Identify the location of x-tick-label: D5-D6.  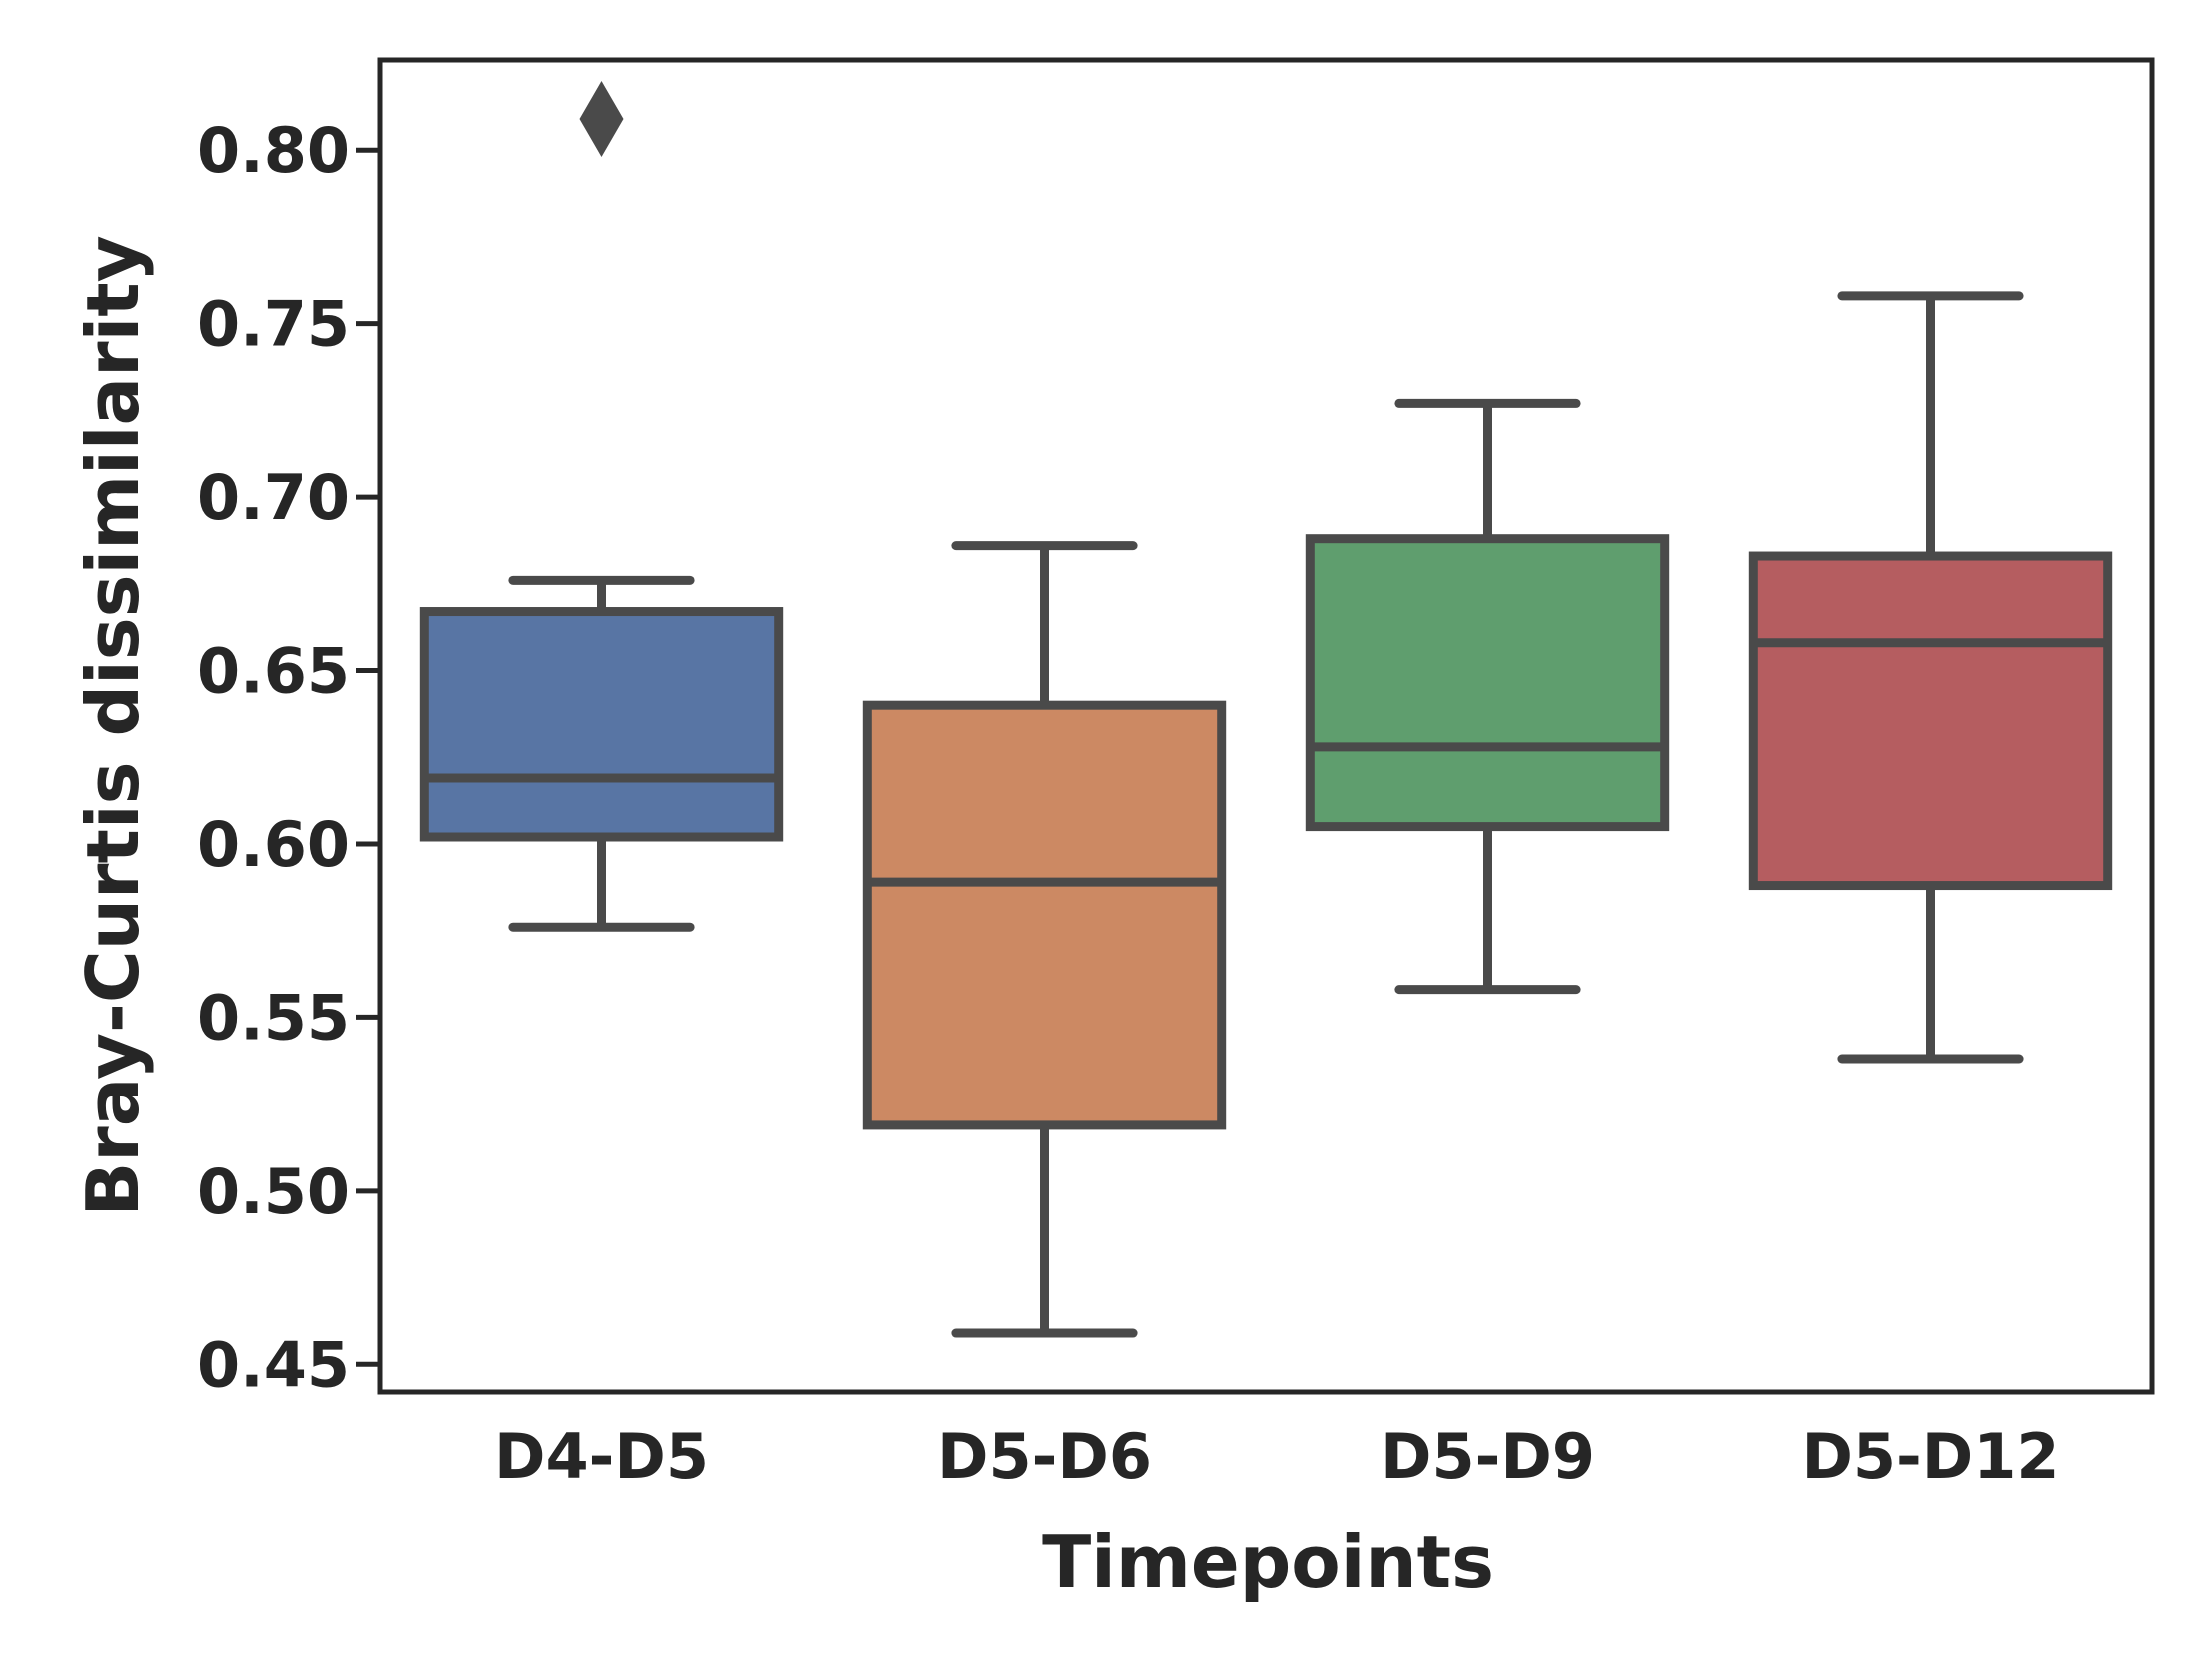
(1044, 1456).